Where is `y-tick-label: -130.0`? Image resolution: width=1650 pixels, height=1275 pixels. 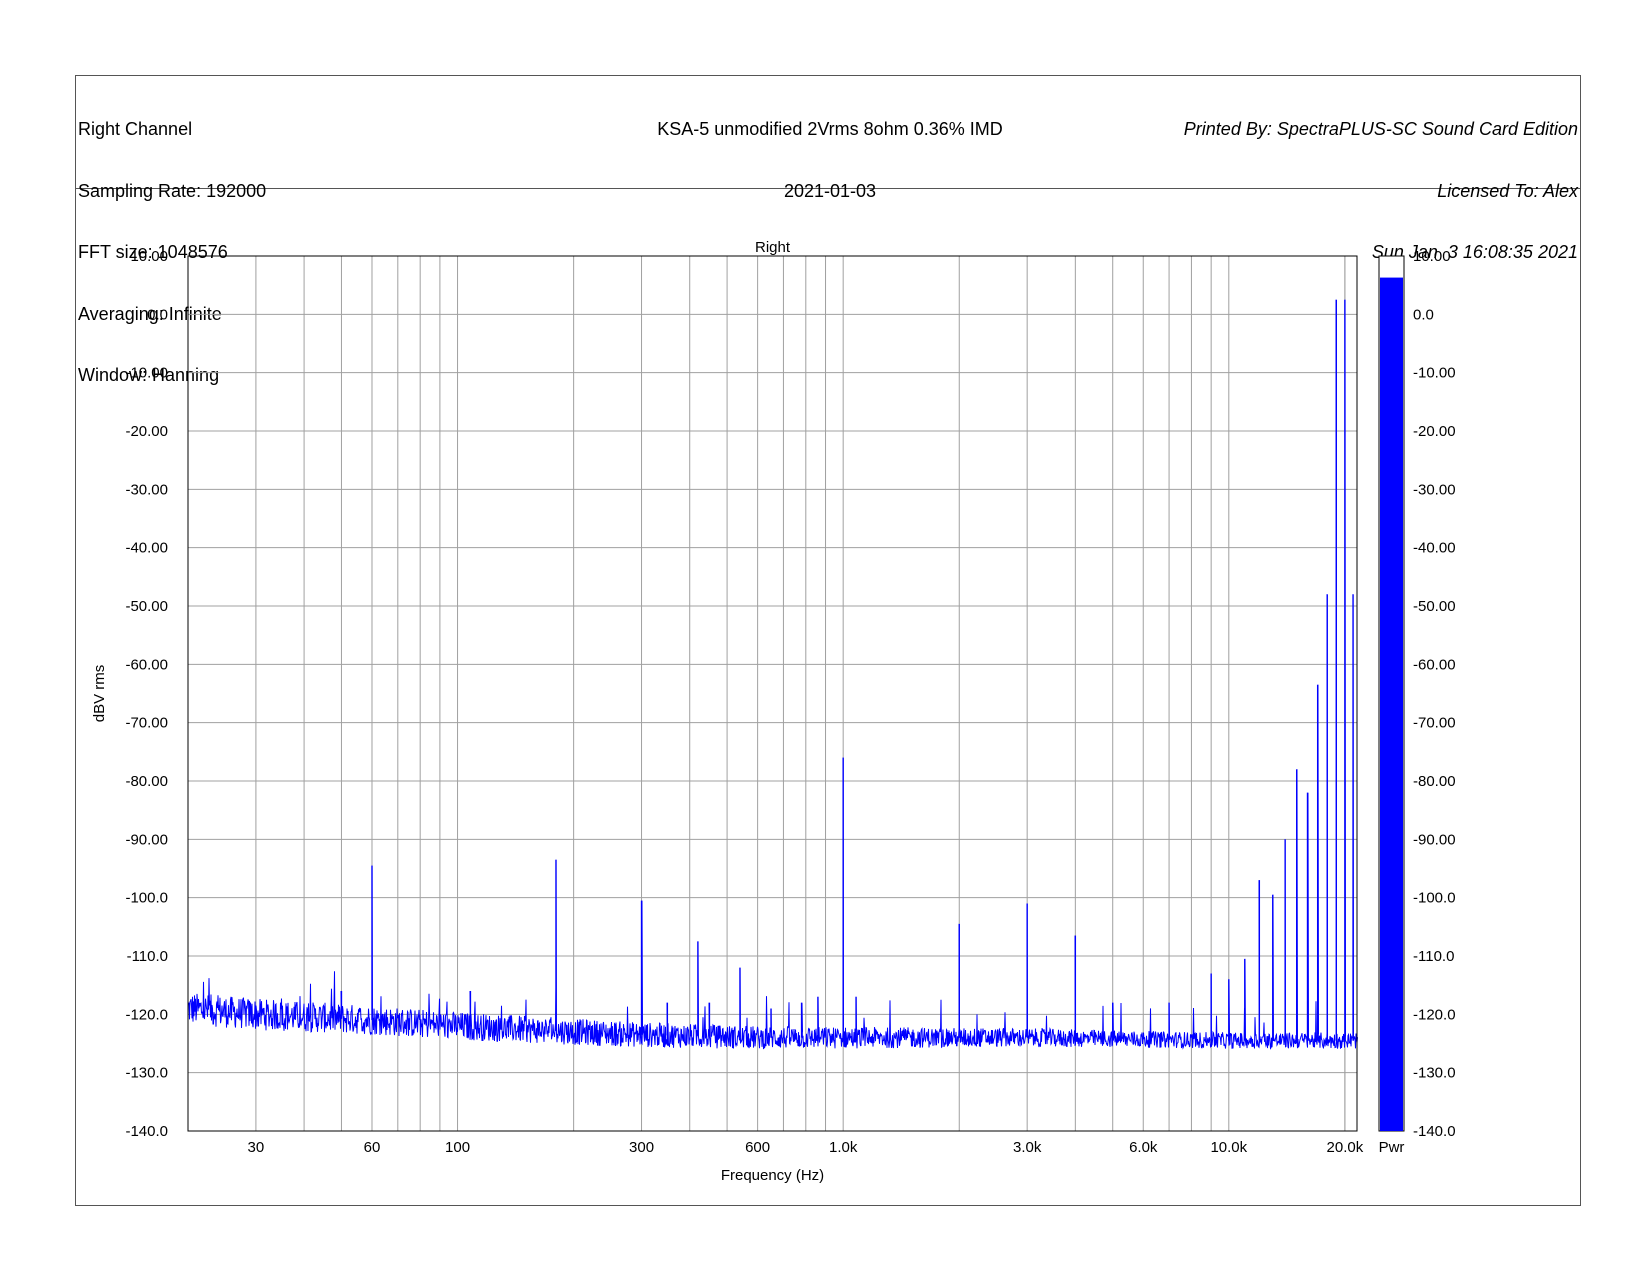 y-tick-label: -130.0 is located at coordinates (146, 1073).